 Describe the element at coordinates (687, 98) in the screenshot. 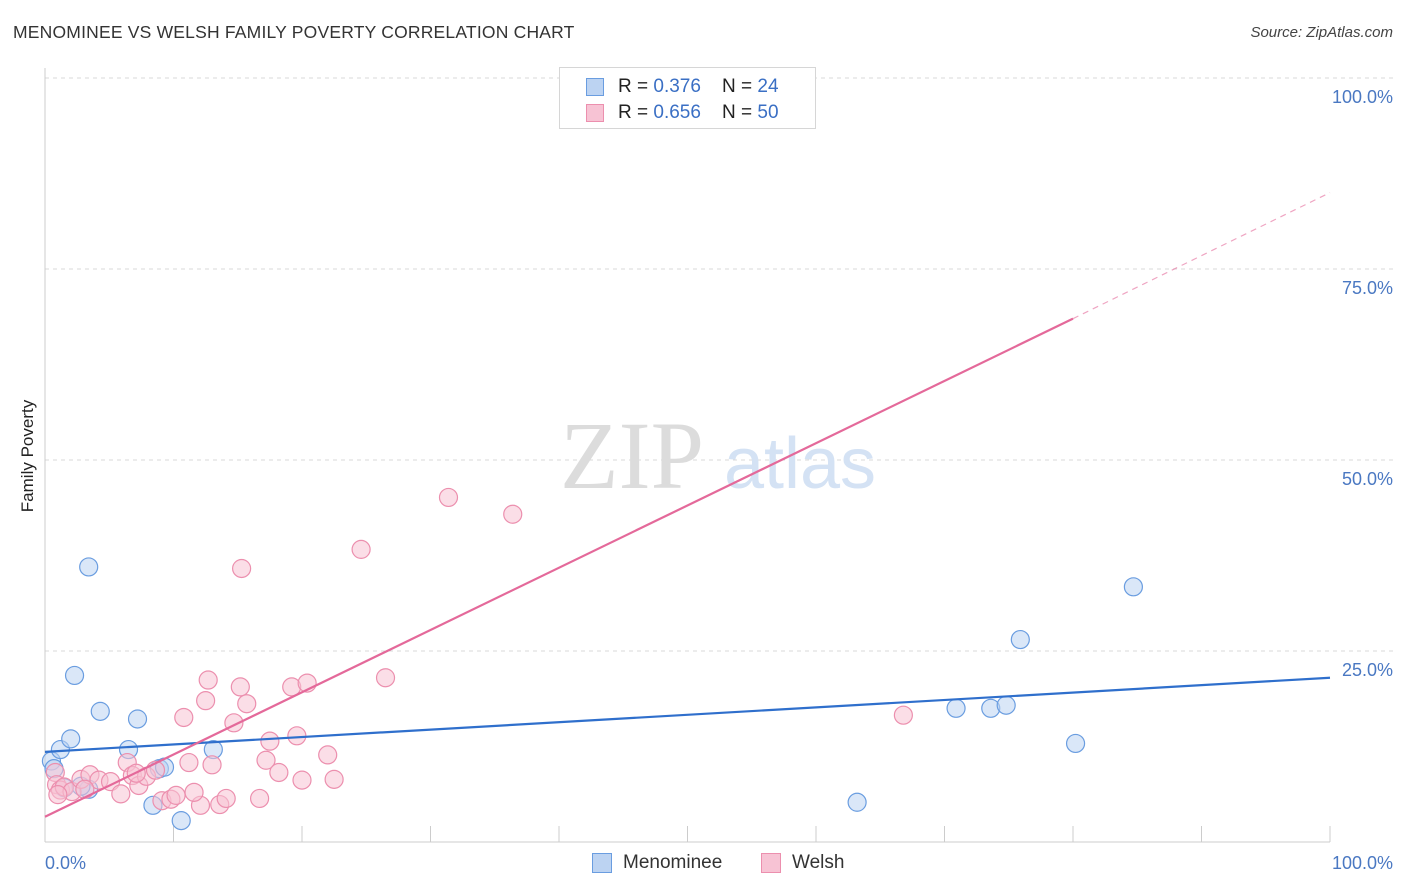

I see `stats-legend: R = 0.376 N = 24 R = 0.656 N = 50` at that location.